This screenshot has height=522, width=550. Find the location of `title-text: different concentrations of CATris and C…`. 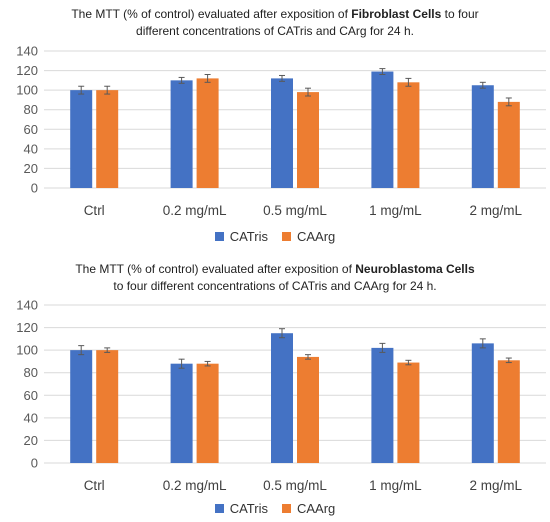

title-text: different concentrations of CATris and C… is located at coordinates (275, 31).